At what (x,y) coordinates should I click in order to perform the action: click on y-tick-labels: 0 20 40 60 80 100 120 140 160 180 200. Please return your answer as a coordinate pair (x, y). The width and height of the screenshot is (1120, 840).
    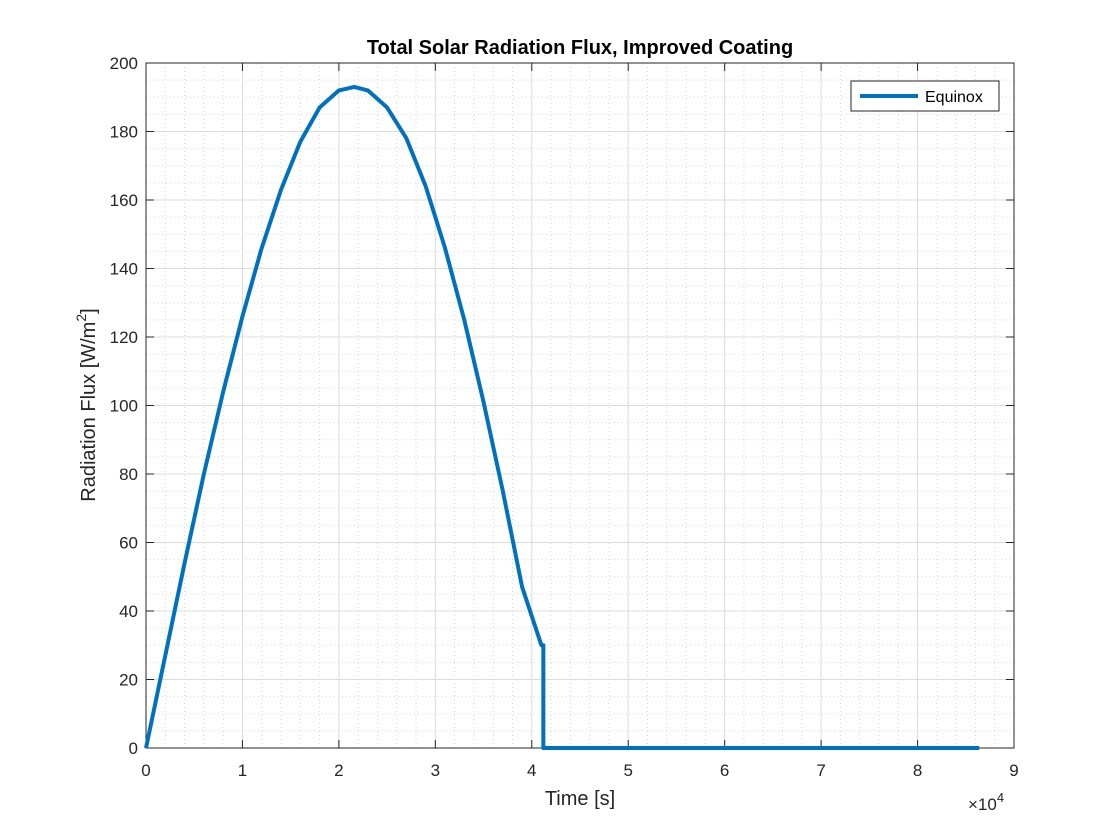
    Looking at the image, I should click on (124, 406).